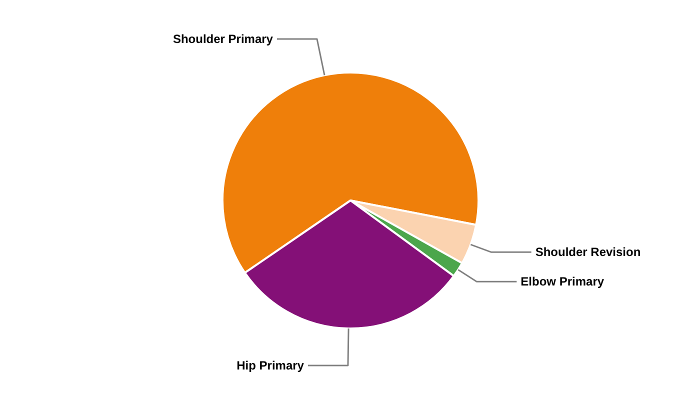  What do you see at coordinates (588, 252) in the screenshot?
I see `slice-label: Shoulder Revision` at bounding box center [588, 252].